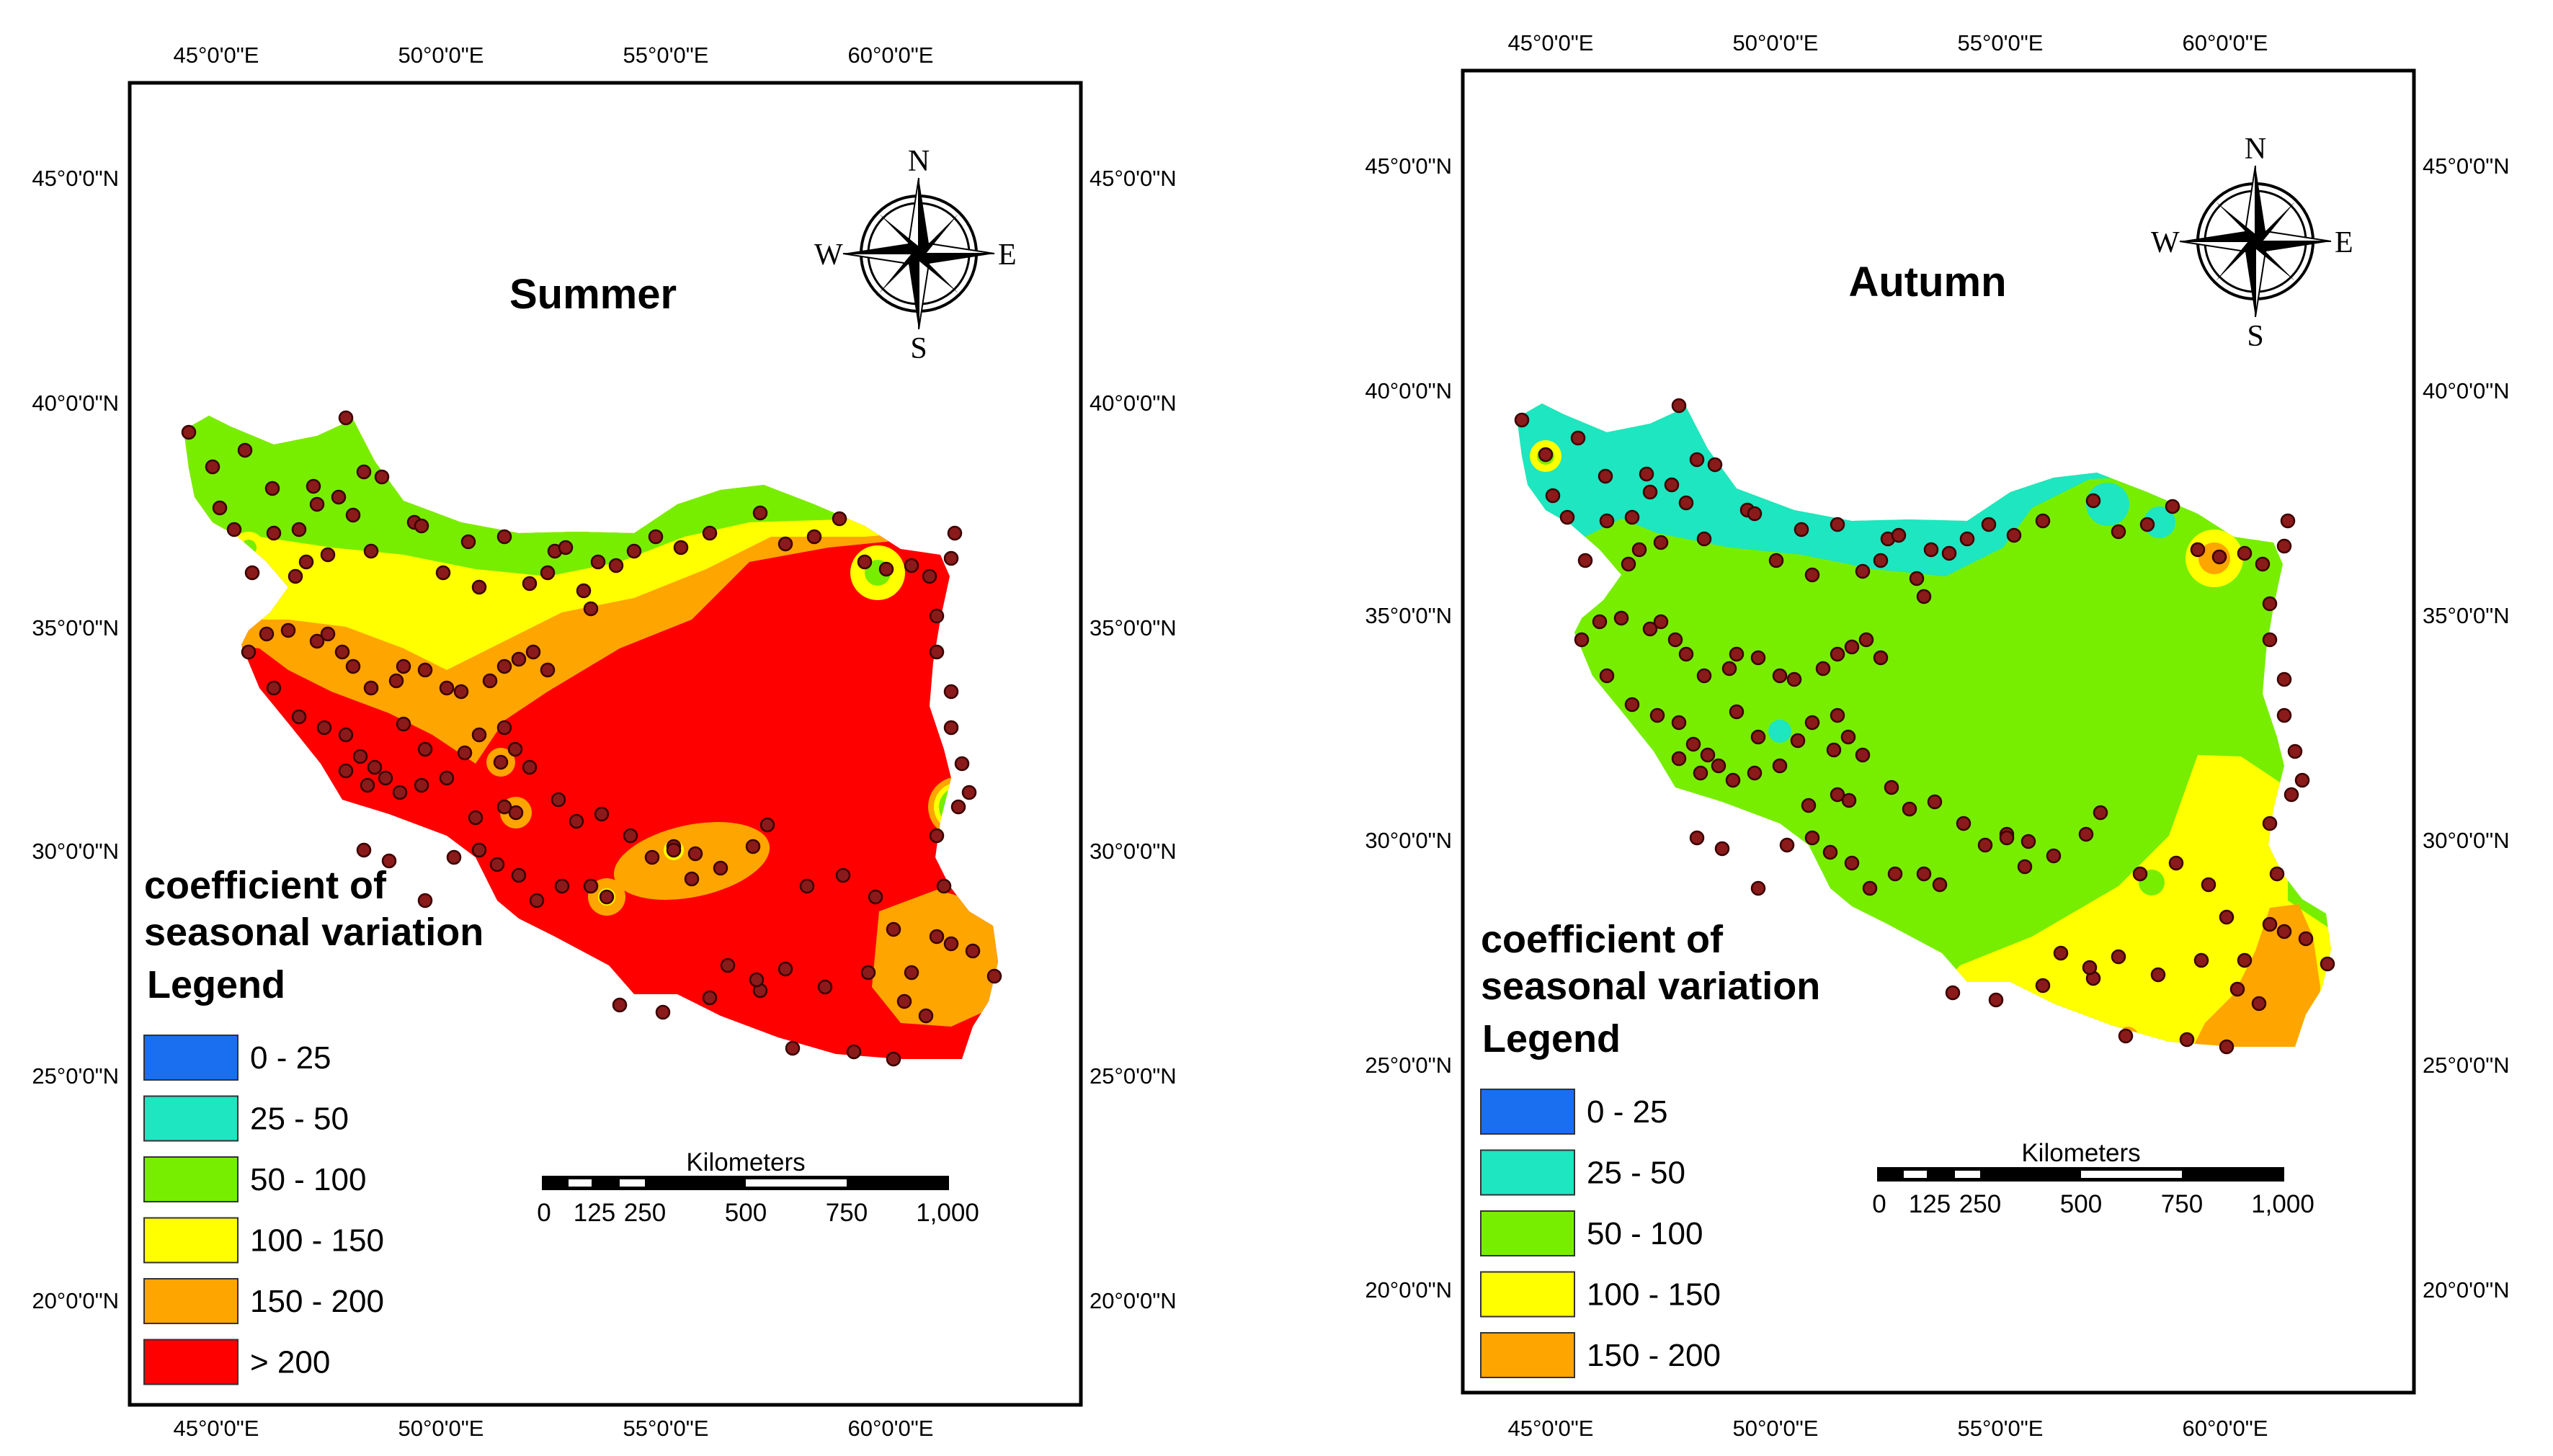  I want to click on autumn-scale-bar: Kilometers 0 125 250 500 750 1,000, so click(2093, 1178).